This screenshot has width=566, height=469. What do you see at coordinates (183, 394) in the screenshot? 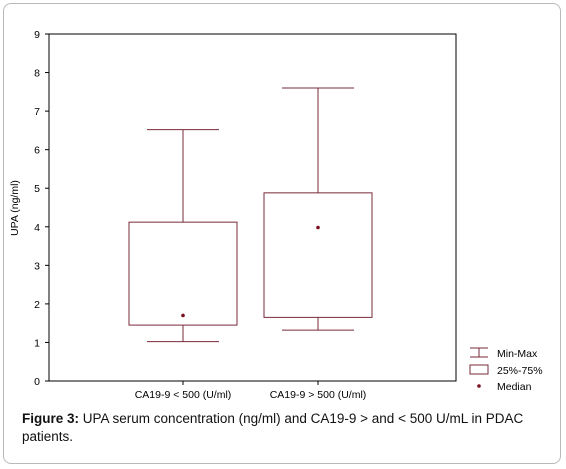
I see `x-tick-label: CA19-9 < 500 (U/ml)` at bounding box center [183, 394].